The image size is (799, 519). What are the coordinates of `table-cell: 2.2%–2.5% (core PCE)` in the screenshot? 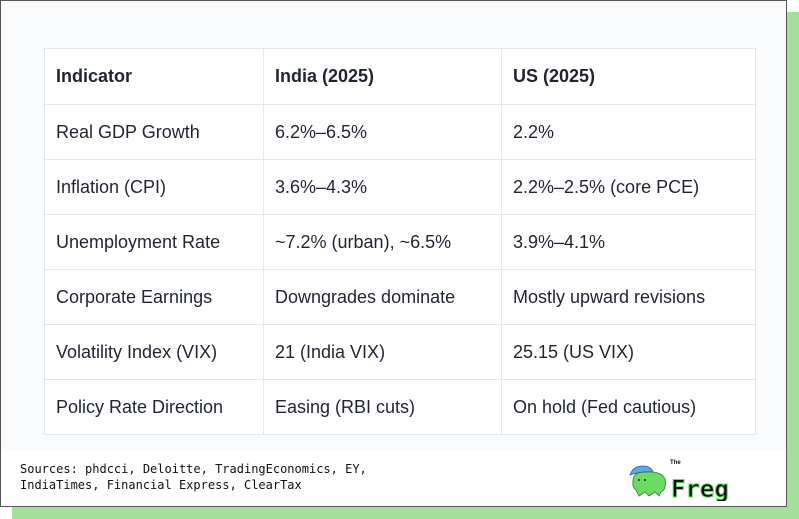 It's located at (628, 187).